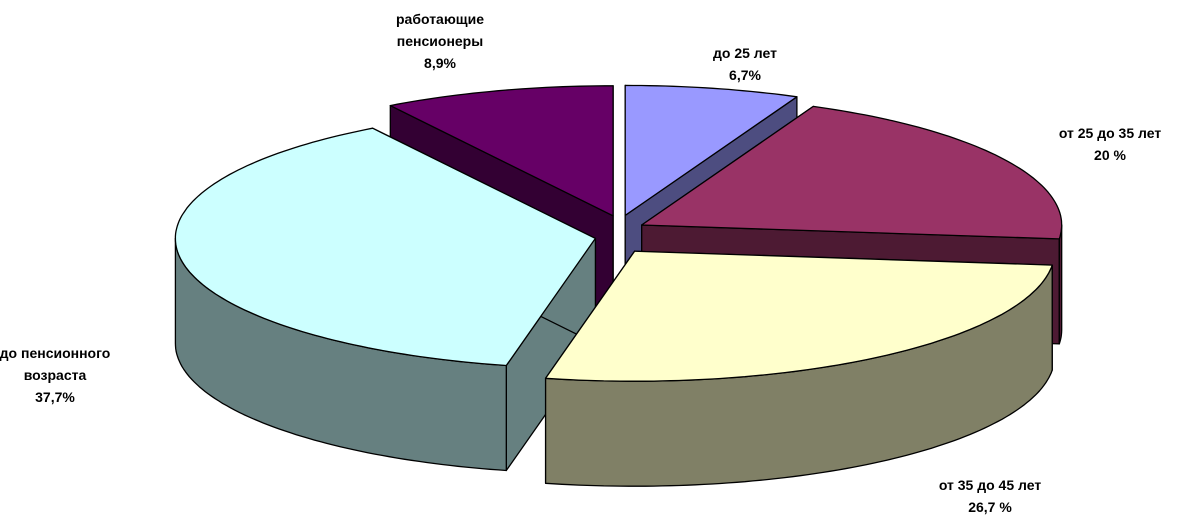  I want to click on slice-label: до пенсионного возраста 37,7%, so click(62, 375).